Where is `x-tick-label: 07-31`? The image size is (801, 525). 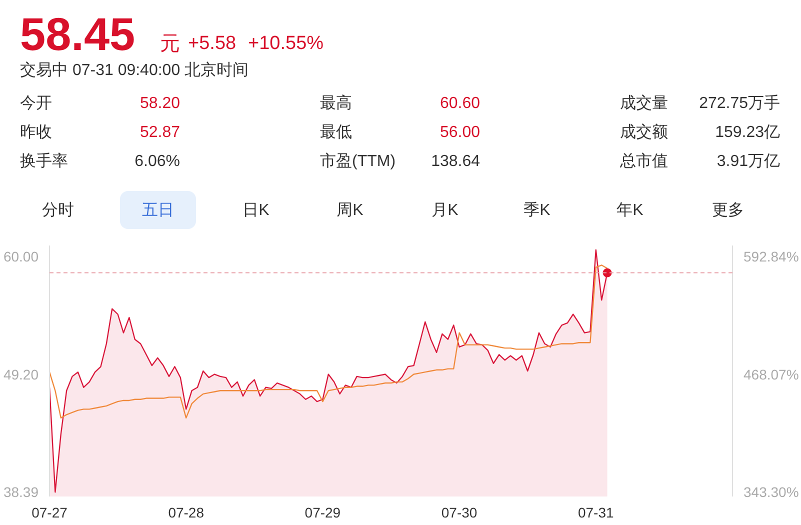 x-tick-label: 07-31 is located at coordinates (596, 512).